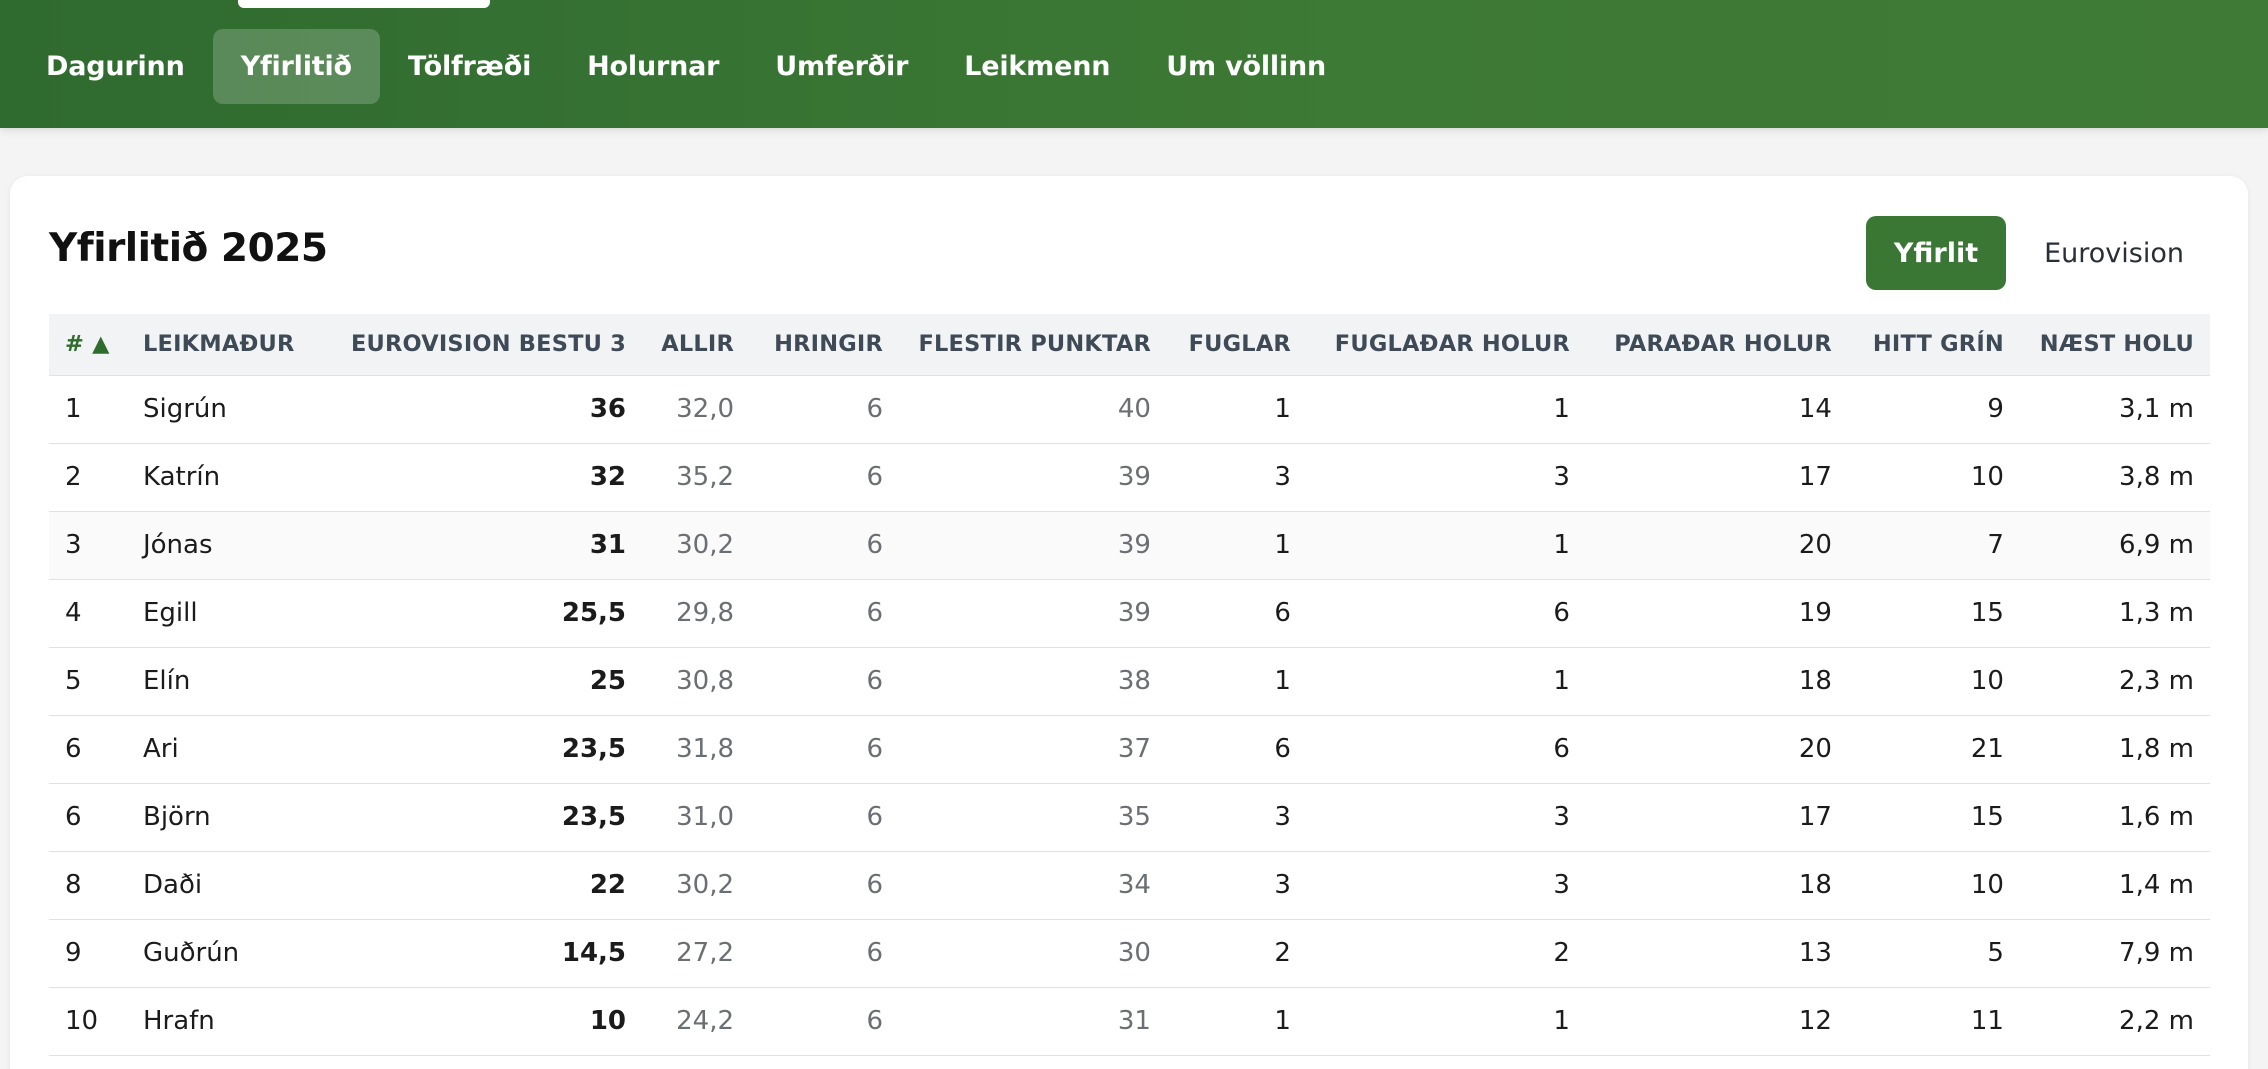 The image size is (2268, 1069). Describe the element at coordinates (1239, 344) in the screenshot. I see `column-header-fuglar: Fuglar` at that location.